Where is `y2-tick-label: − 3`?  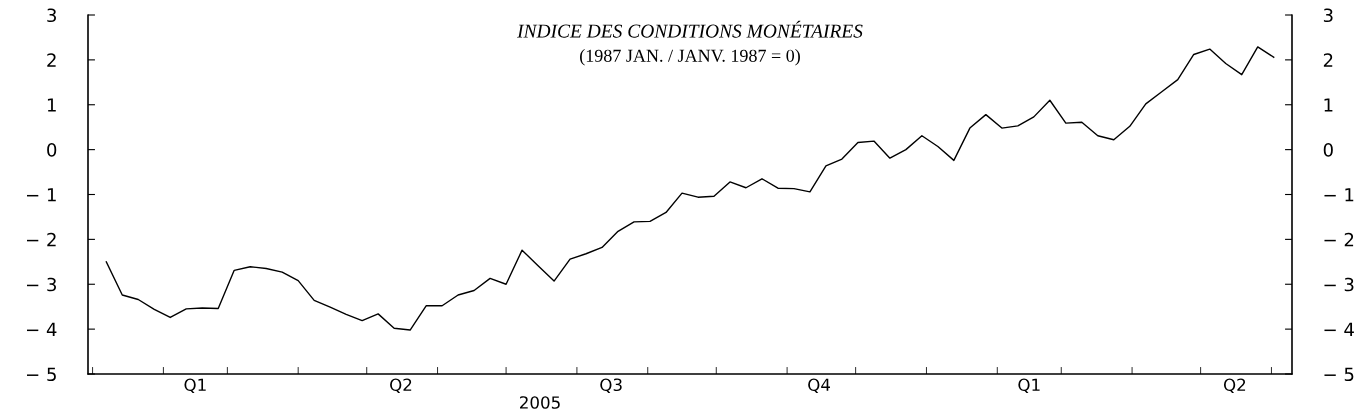
y2-tick-label: − 3 is located at coordinates (1339, 284).